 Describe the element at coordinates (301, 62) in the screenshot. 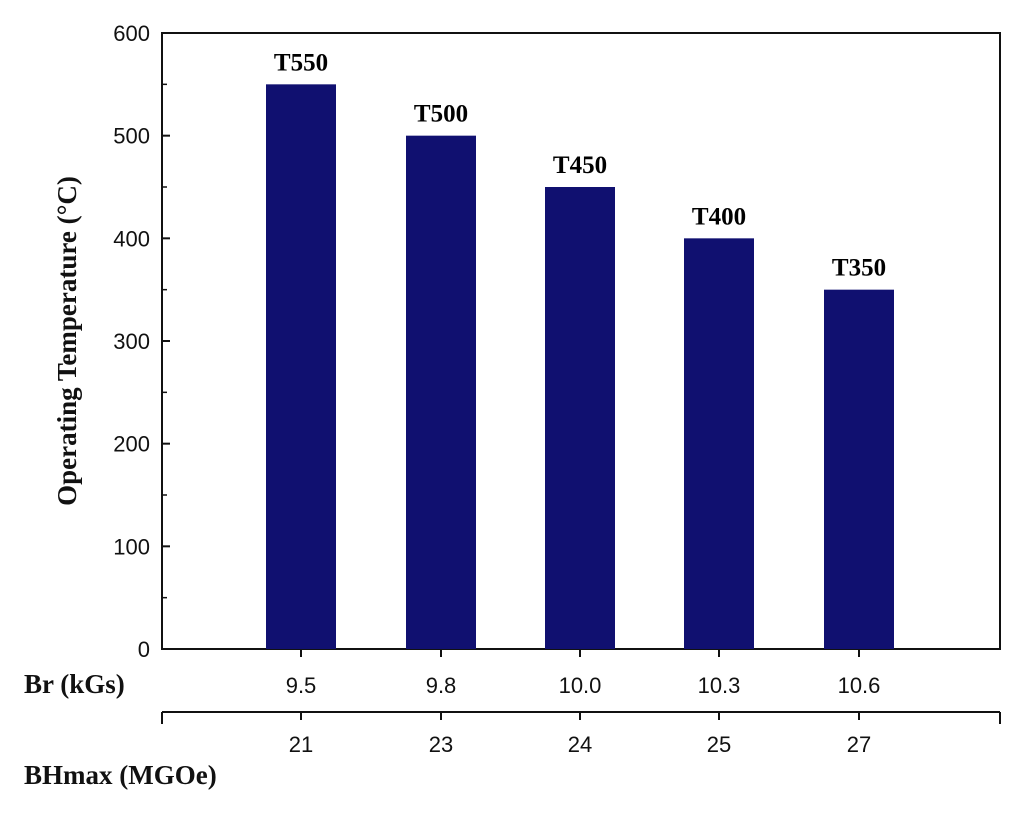

I see `bar-data-label: T550` at that location.